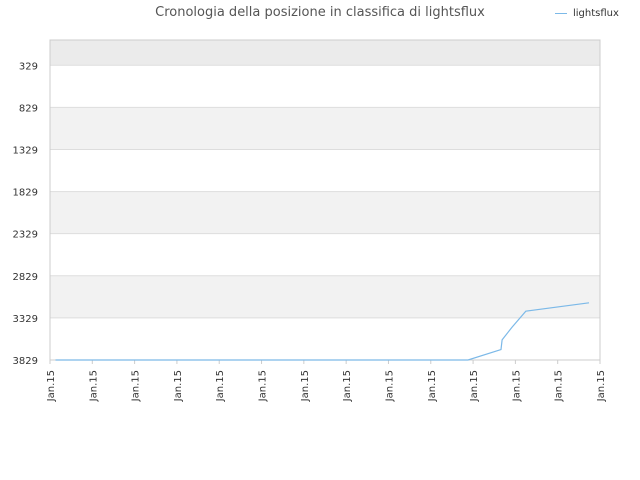  I want to click on legend-line-icon, so click(561, 13).